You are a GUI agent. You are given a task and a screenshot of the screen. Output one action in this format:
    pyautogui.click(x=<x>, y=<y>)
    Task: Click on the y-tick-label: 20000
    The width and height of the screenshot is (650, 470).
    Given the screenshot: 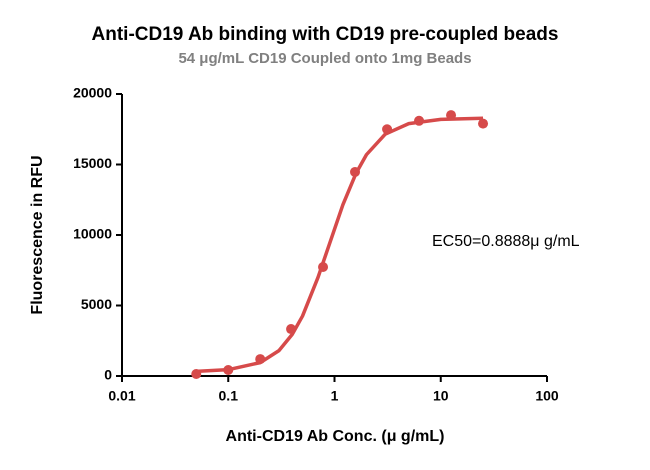 What is the action you would take?
    pyautogui.click(x=92, y=93)
    